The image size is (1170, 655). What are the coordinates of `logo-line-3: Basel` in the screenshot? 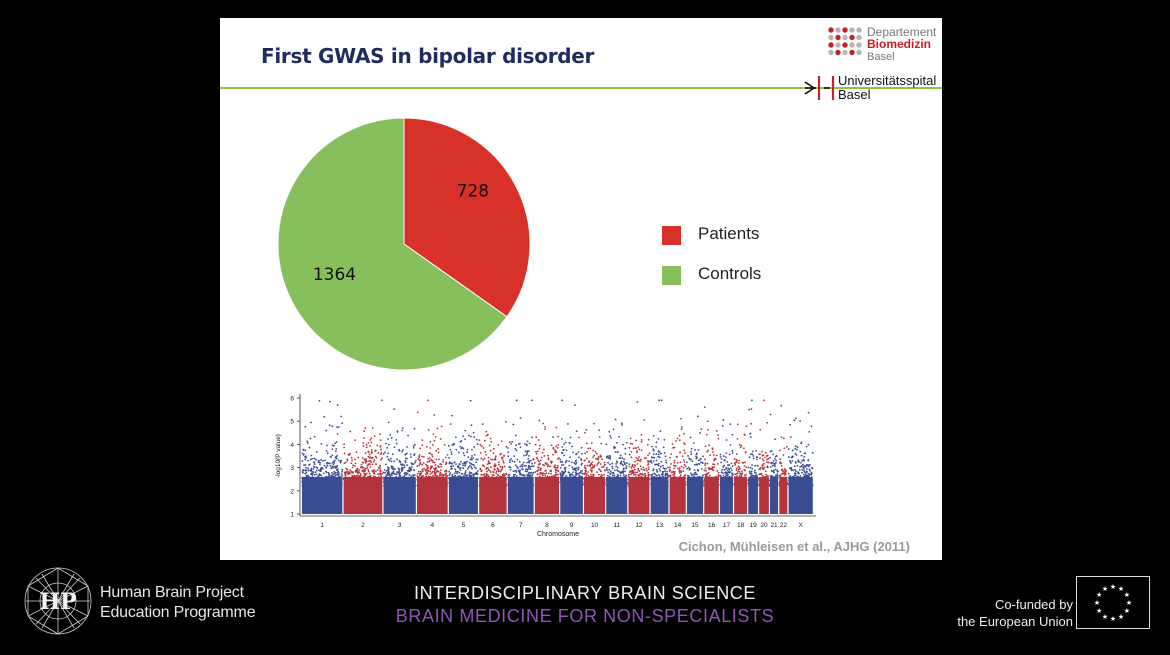 It's located at (881, 57).